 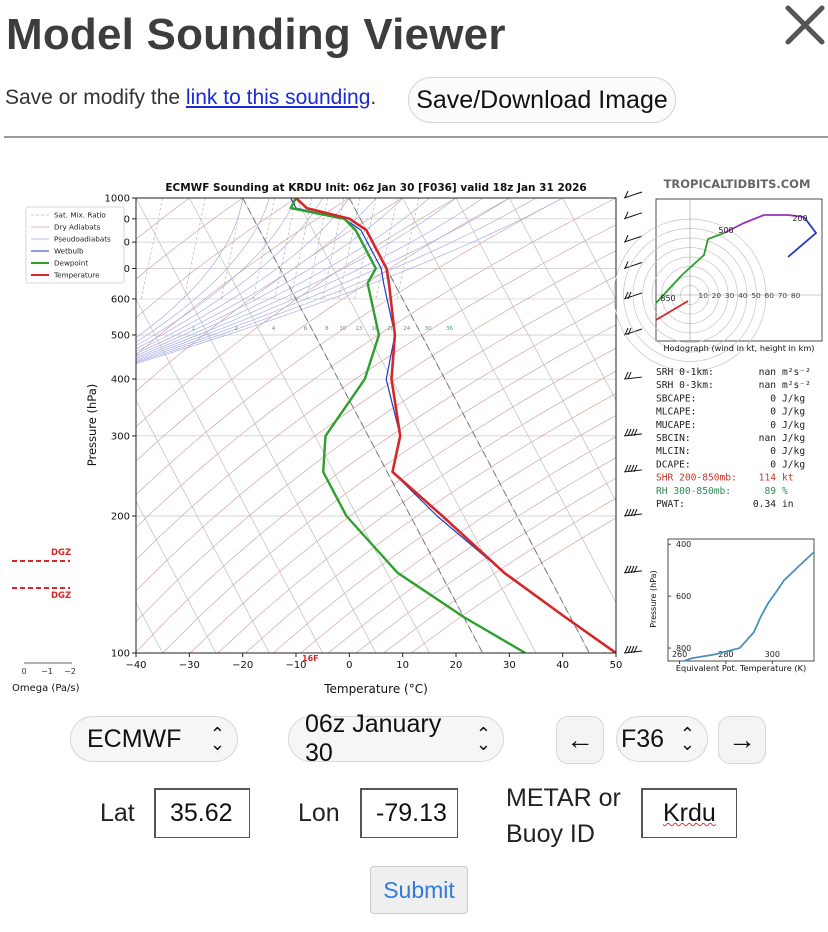 I want to click on run-select: 06z January 30 ⌃ ⌄, so click(x=396, y=738).